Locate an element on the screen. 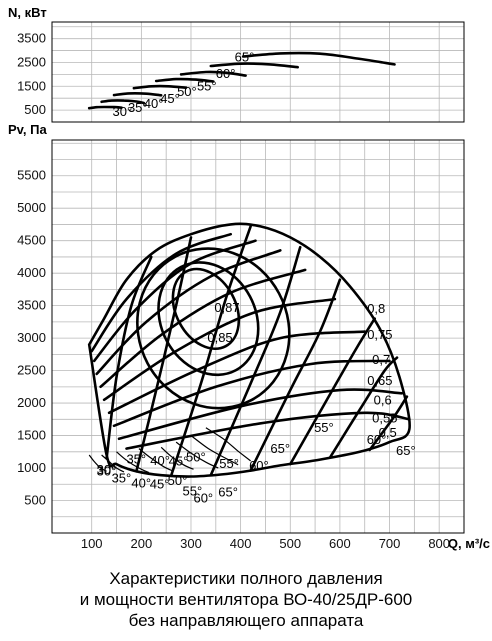 The height and width of the screenshot is (641, 492). power-curve-label: 35° is located at coordinates (138, 107).